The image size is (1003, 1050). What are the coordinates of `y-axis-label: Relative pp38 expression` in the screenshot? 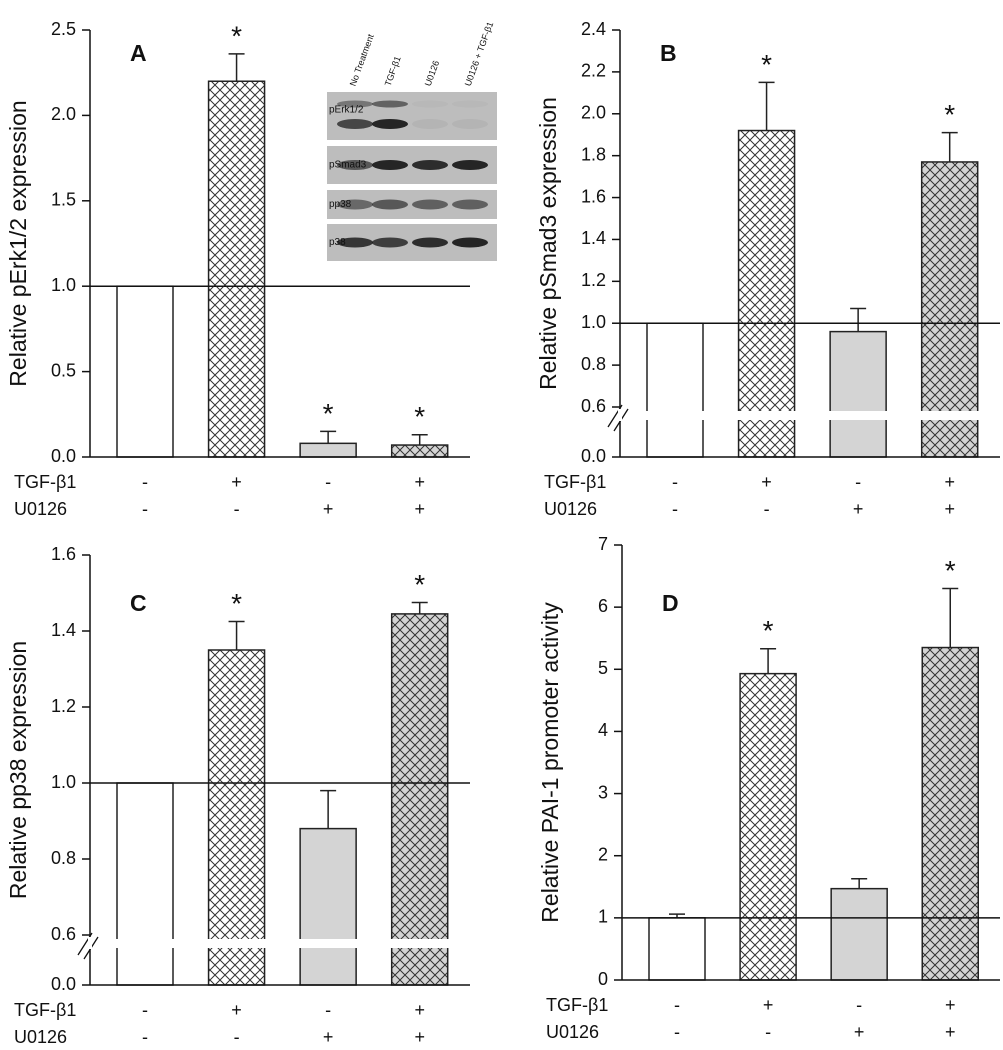 It's located at (18, 770).